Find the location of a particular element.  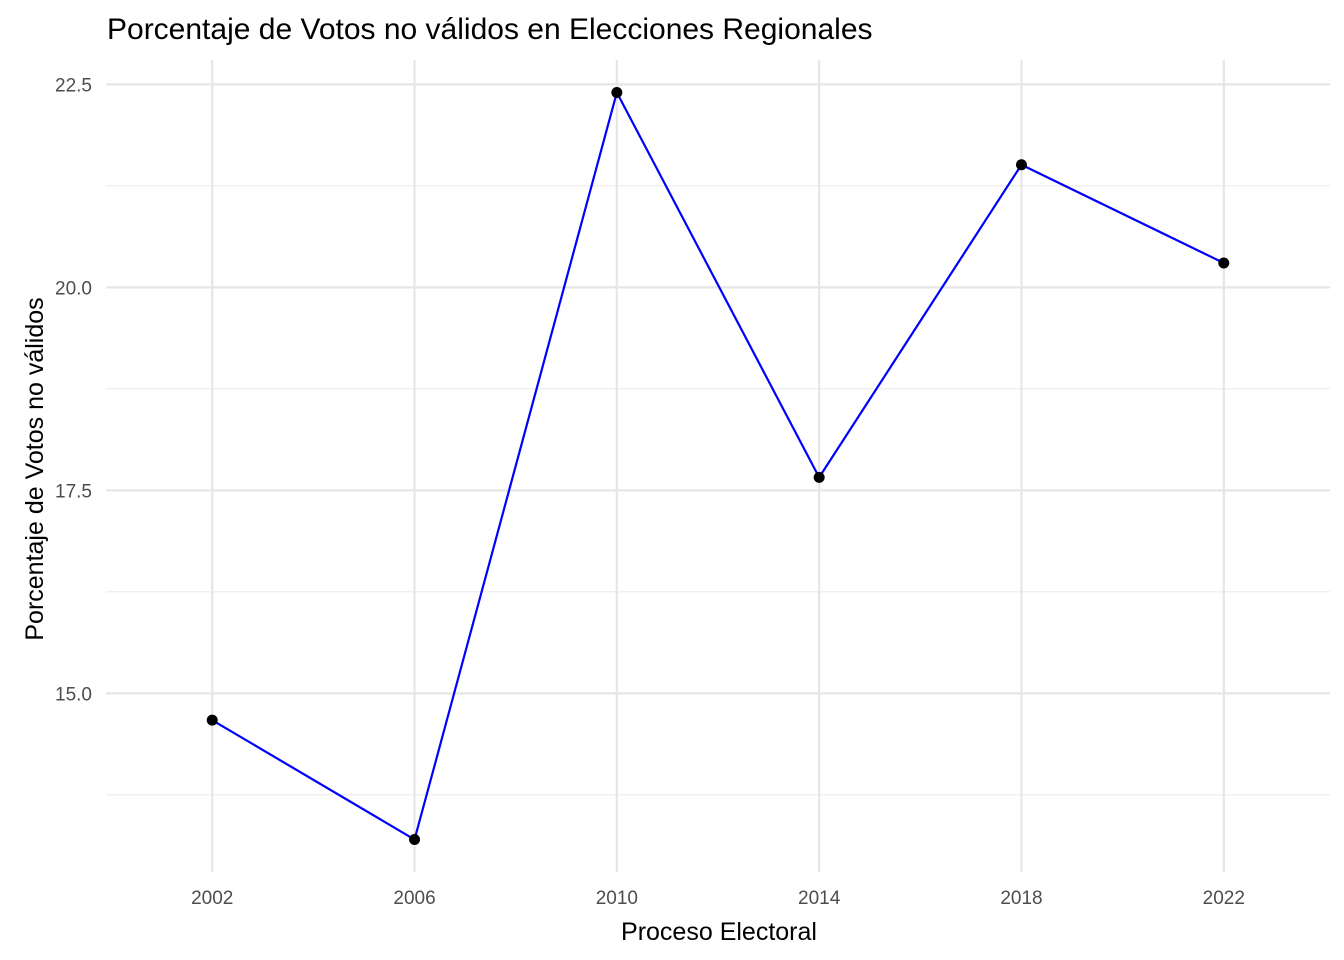

y-tick-label: 17.5 is located at coordinates (73, 491).